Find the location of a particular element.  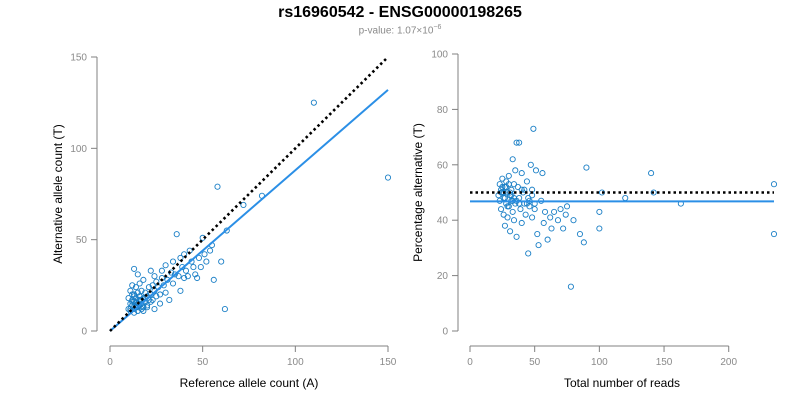

x-tick-label: 100 is located at coordinates (295, 362).